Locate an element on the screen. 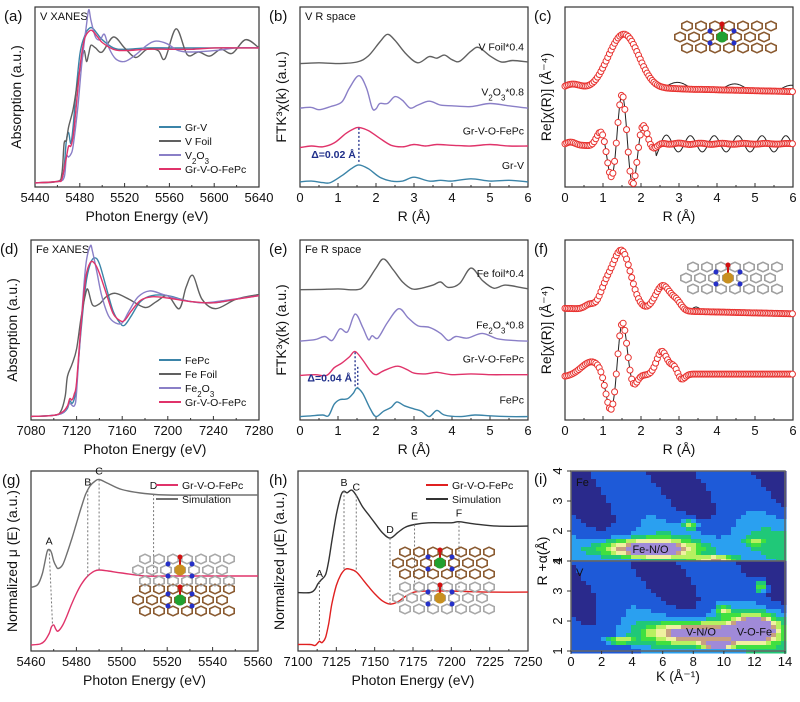 This screenshot has height=702, width=800. x-tick-label: 3 is located at coordinates (678, 197).